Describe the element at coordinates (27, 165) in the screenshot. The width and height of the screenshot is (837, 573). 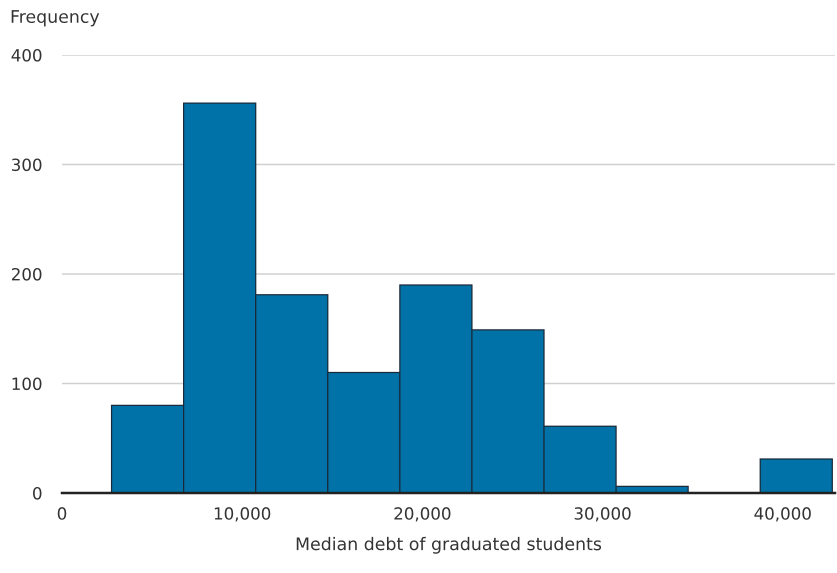
I see `y-tick-label: 300` at that location.